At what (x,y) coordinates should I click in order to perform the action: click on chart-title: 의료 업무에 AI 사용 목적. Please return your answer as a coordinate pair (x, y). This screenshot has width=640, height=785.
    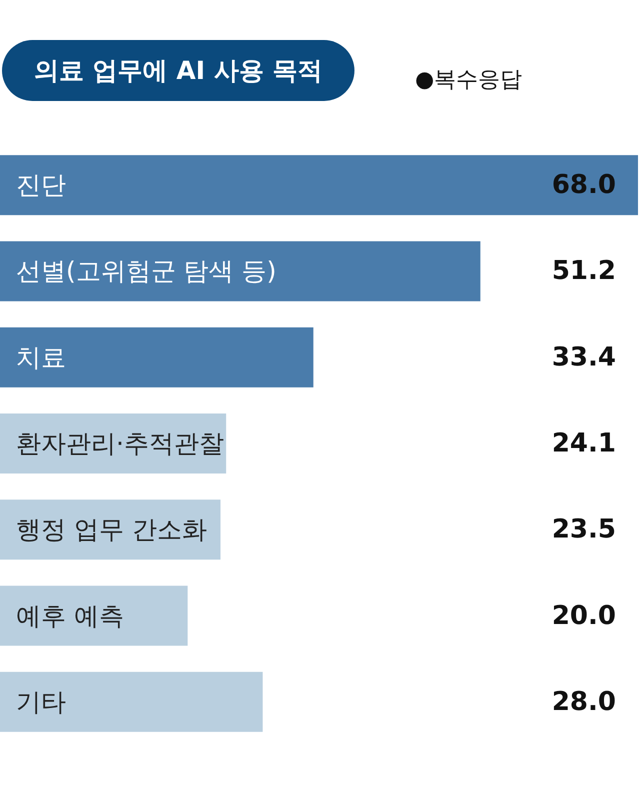
    Looking at the image, I should click on (178, 70).